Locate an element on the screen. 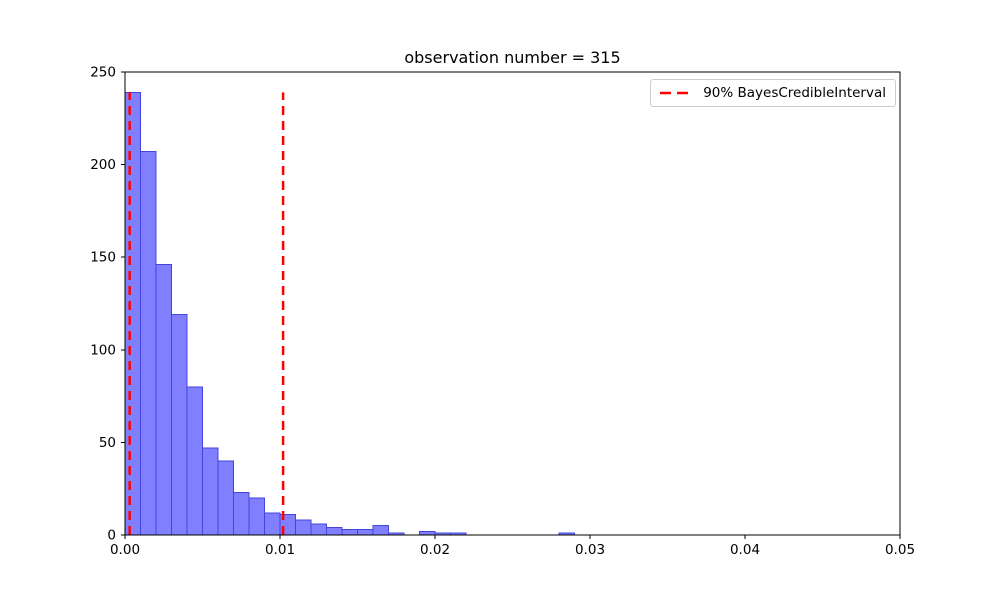 This screenshot has height=600, width=1000. legend: 90% BayesCredibleInterval is located at coordinates (773, 93).